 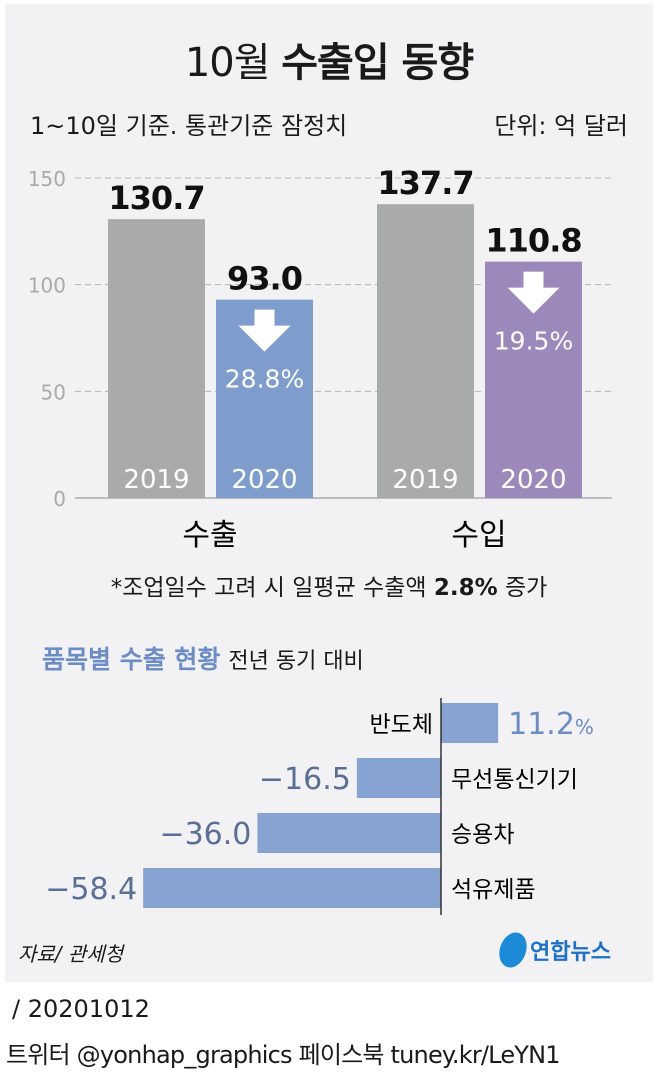 I want to click on y-tick-label: 100, so click(x=47, y=286).